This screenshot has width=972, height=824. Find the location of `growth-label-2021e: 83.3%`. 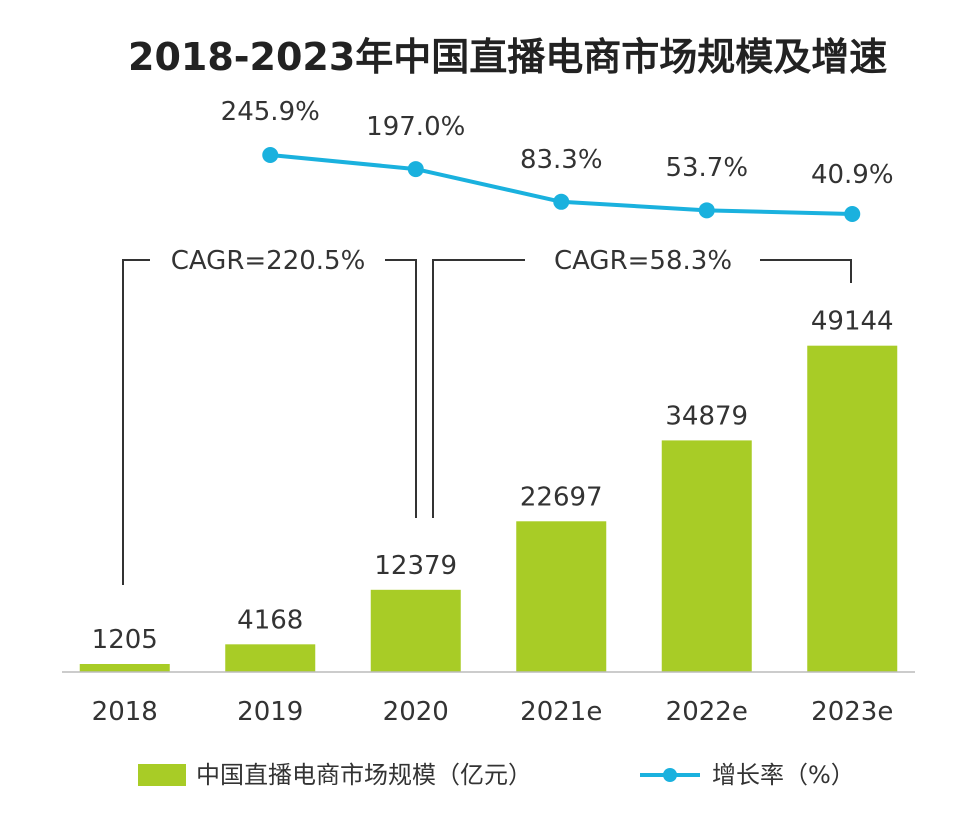

growth-label-2021e: 83.3% is located at coordinates (561, 160).